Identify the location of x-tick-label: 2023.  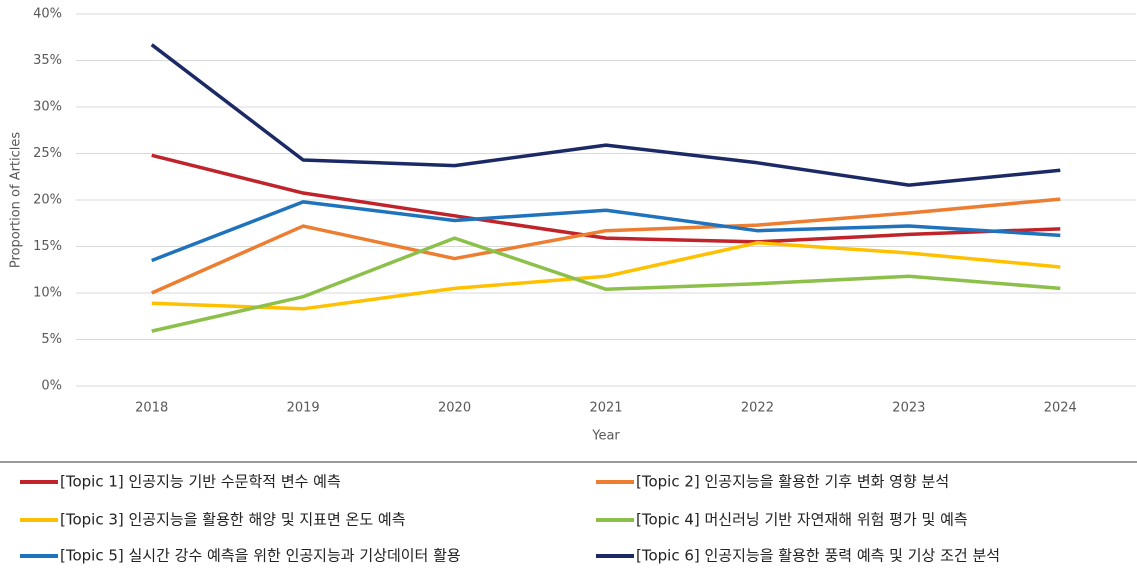
(908, 408).